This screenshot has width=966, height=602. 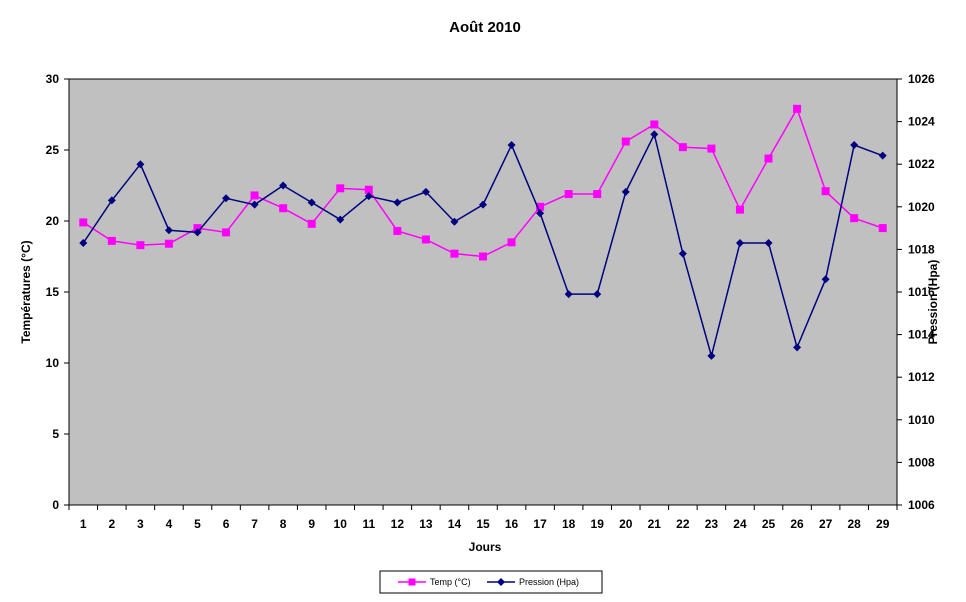 What do you see at coordinates (398, 524) in the screenshot?
I see `x-tick-label: 12` at bounding box center [398, 524].